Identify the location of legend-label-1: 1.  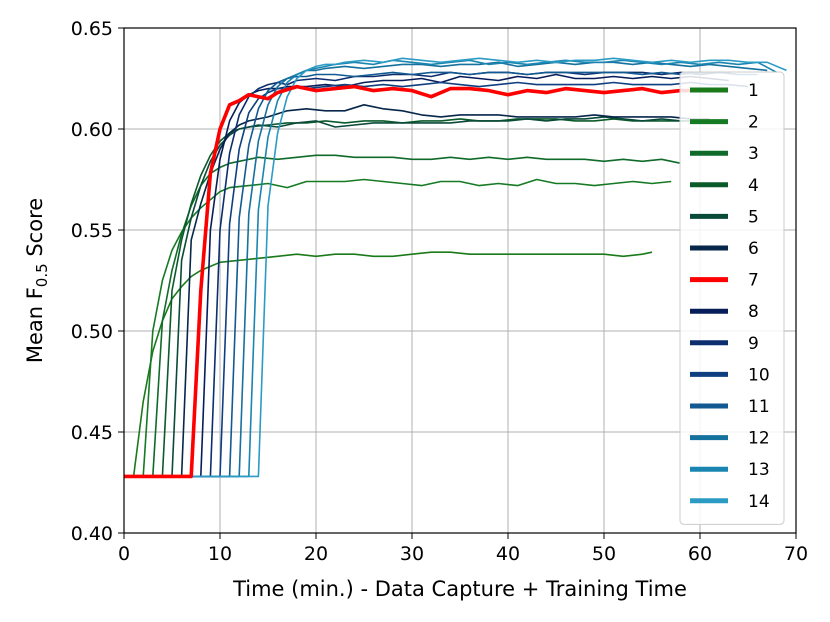
(753, 91).